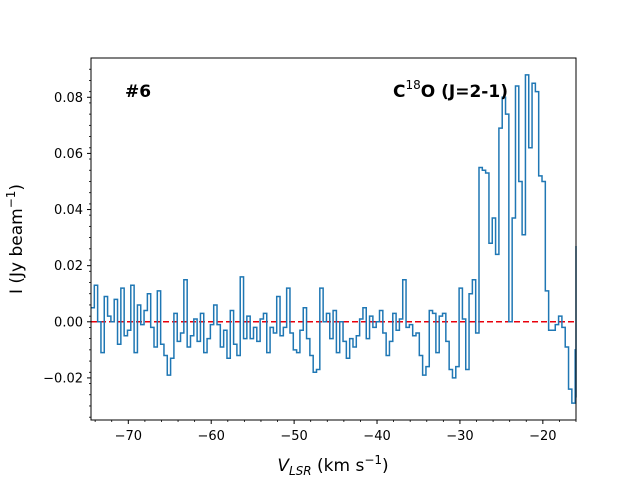 The image size is (640, 480). I want to click on x-axis-ticks: −70 −60 −50 −40 −30 −20, so click(335, 432).